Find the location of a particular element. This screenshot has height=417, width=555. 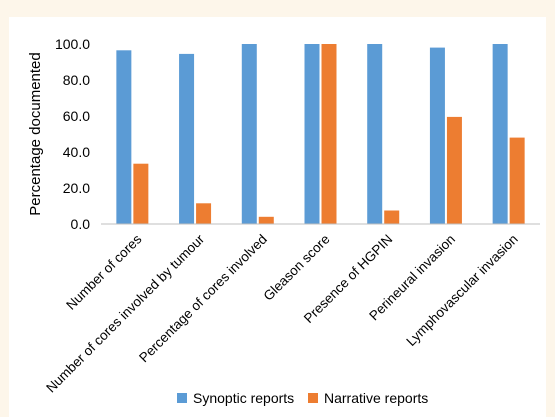

y-tick-label: 60.0 is located at coordinates (76, 116).